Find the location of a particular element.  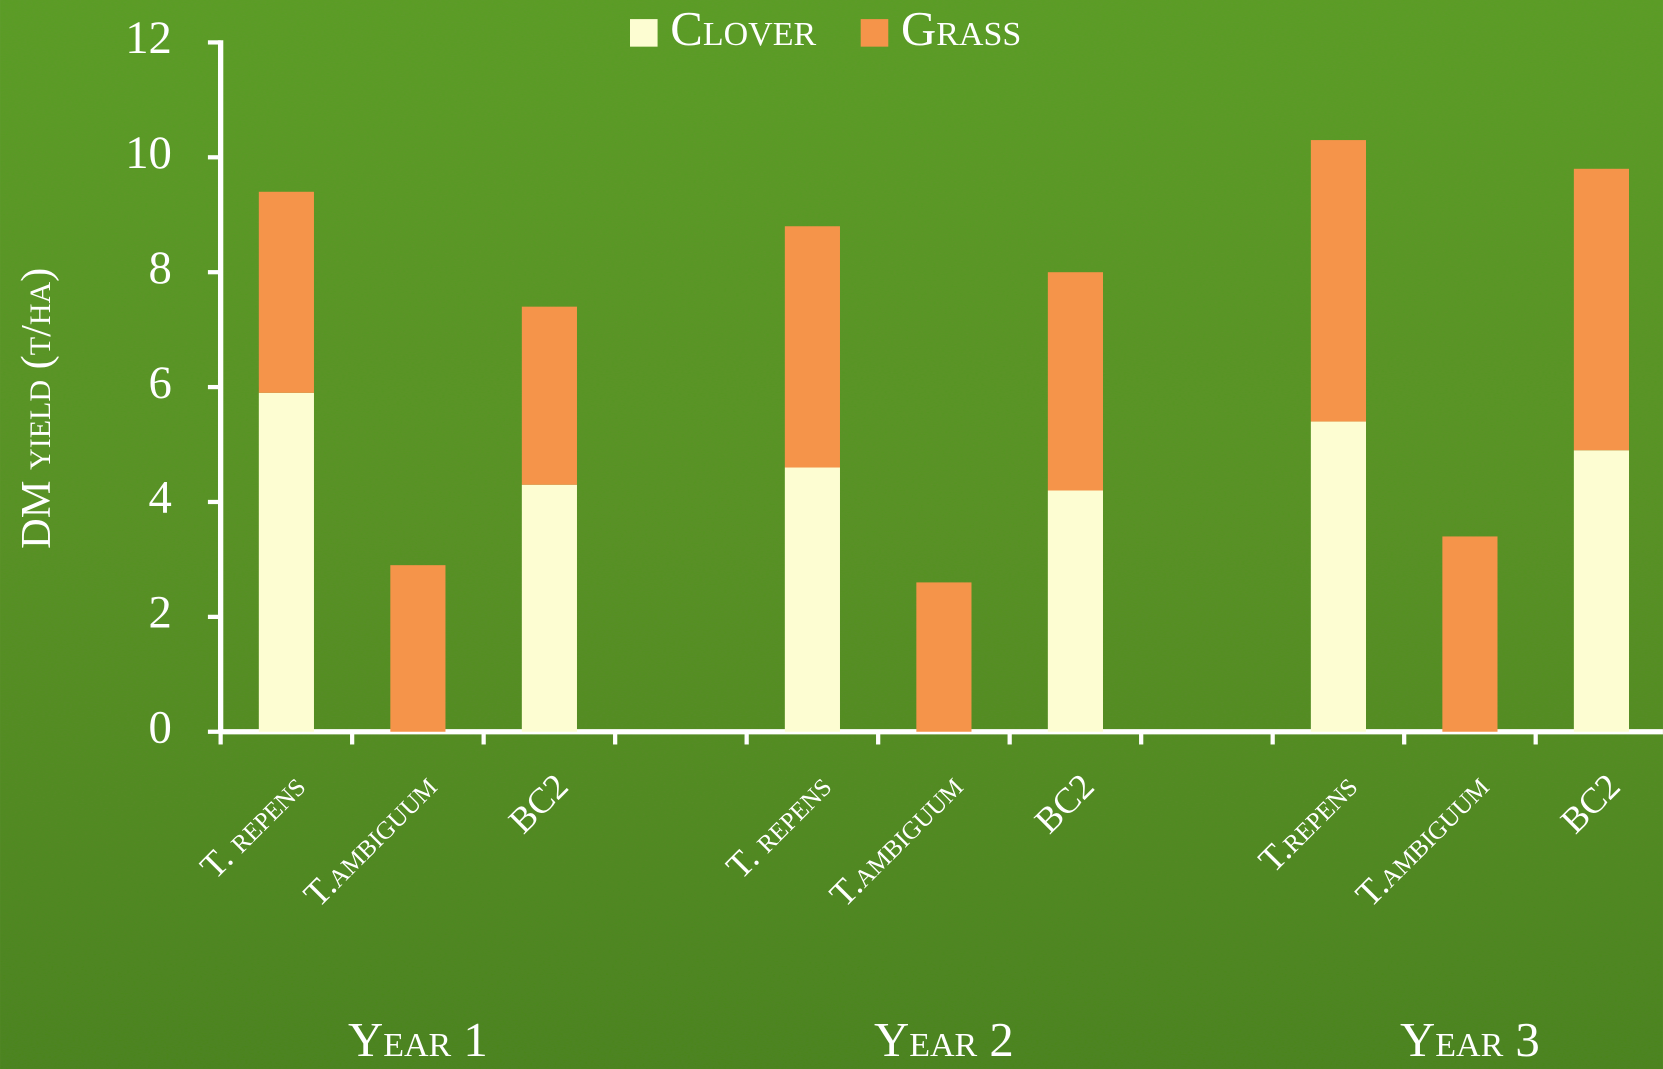

group-label: Year 1 is located at coordinates (418, 1040).